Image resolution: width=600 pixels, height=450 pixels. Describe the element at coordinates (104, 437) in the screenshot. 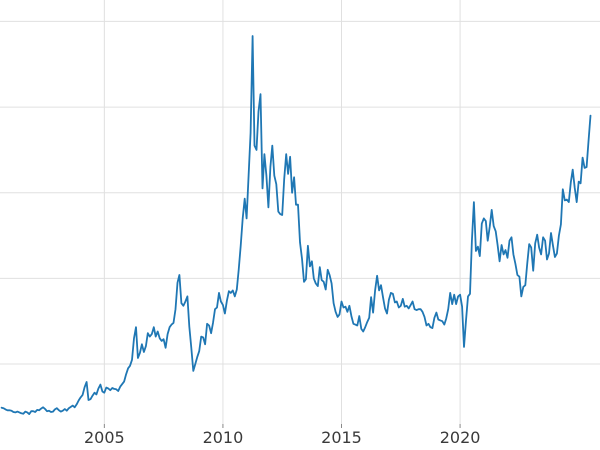

I see `x-tick-label-2005: 2005` at that location.